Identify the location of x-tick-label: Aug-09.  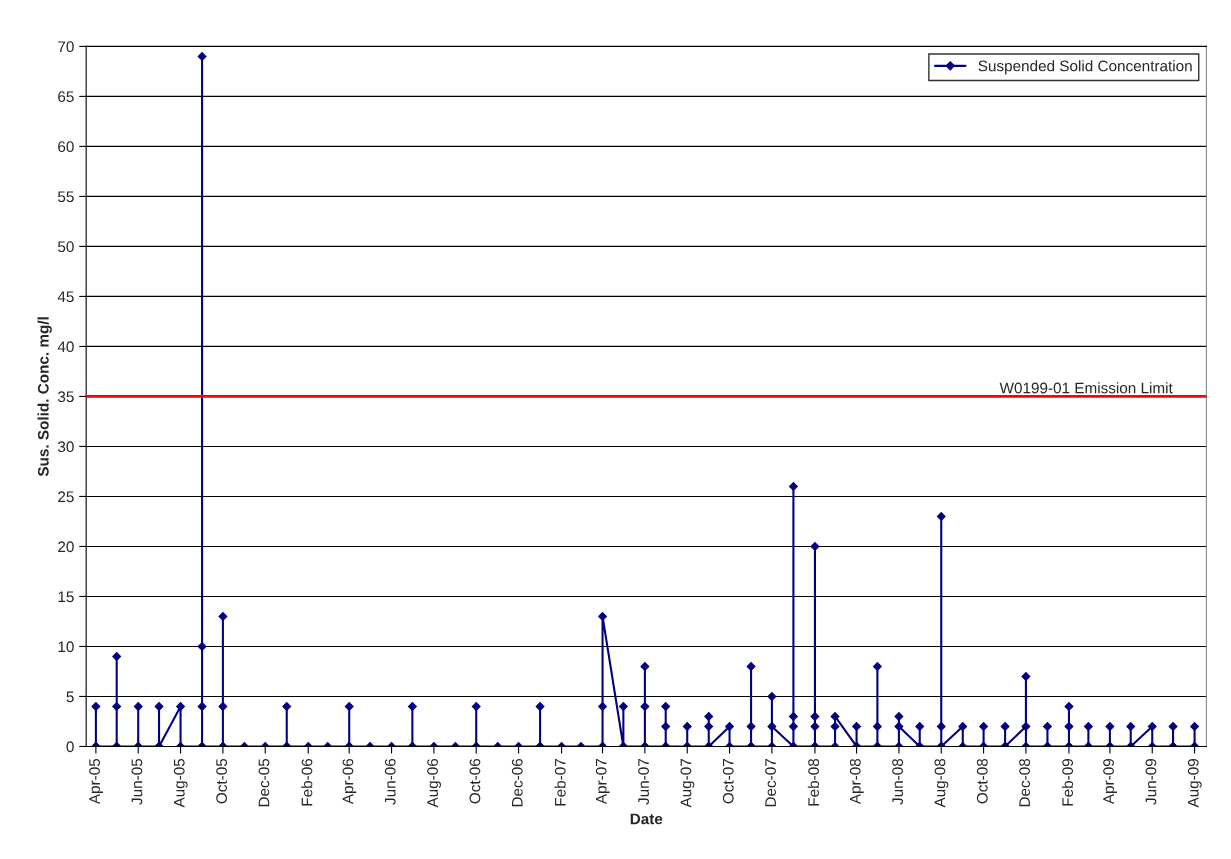
(1194, 783).